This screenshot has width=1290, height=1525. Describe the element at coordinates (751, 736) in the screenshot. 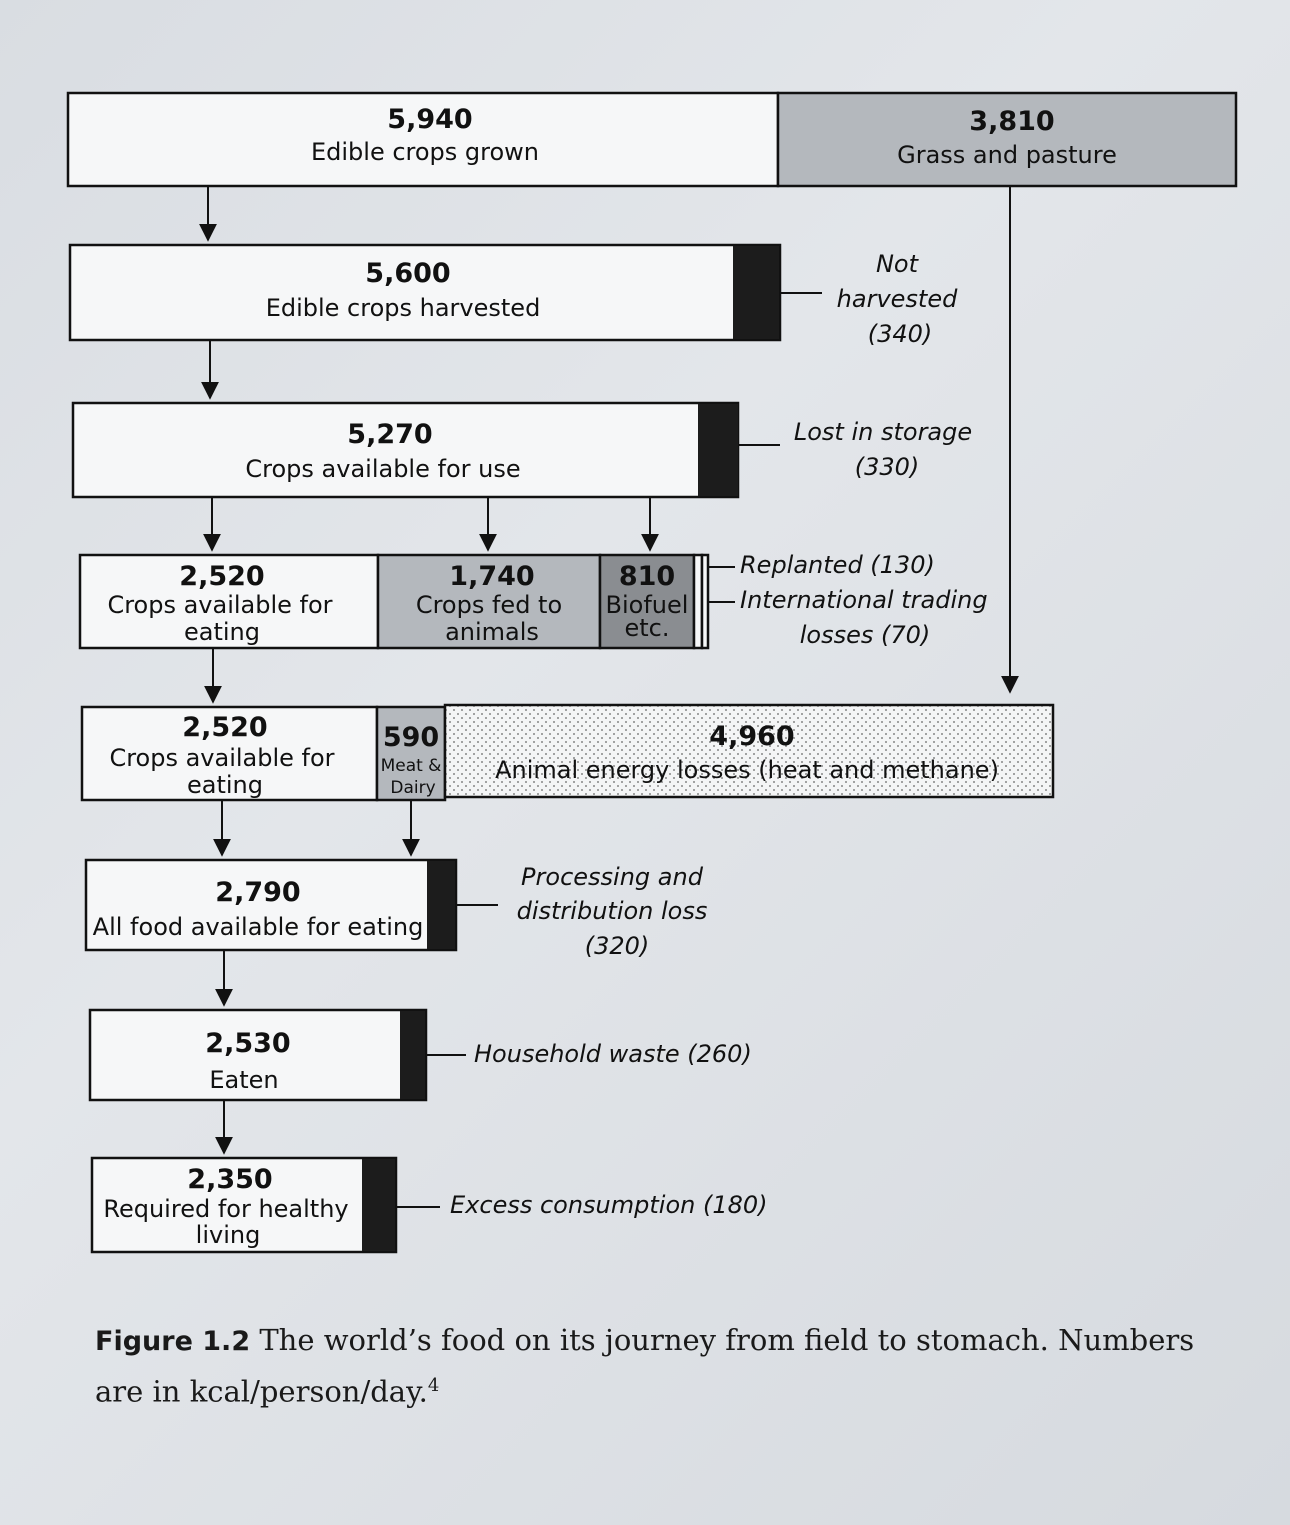

I see `animal-losses-value: 4,960` at that location.